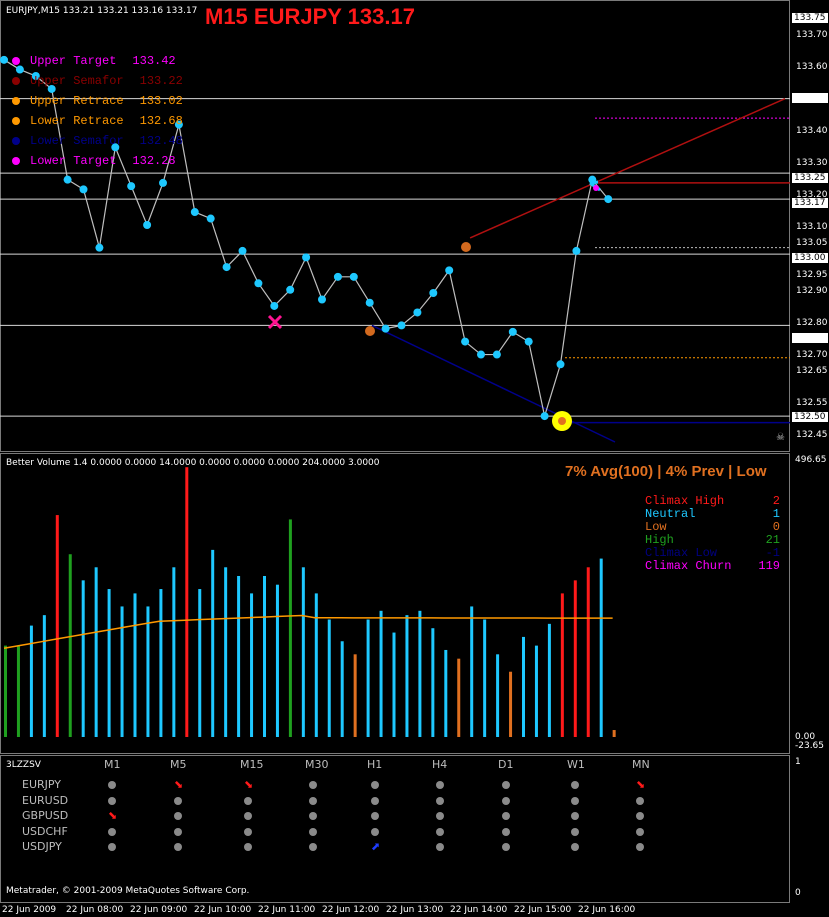  I want to click on price-tick-label: 133.10, so click(812, 227).